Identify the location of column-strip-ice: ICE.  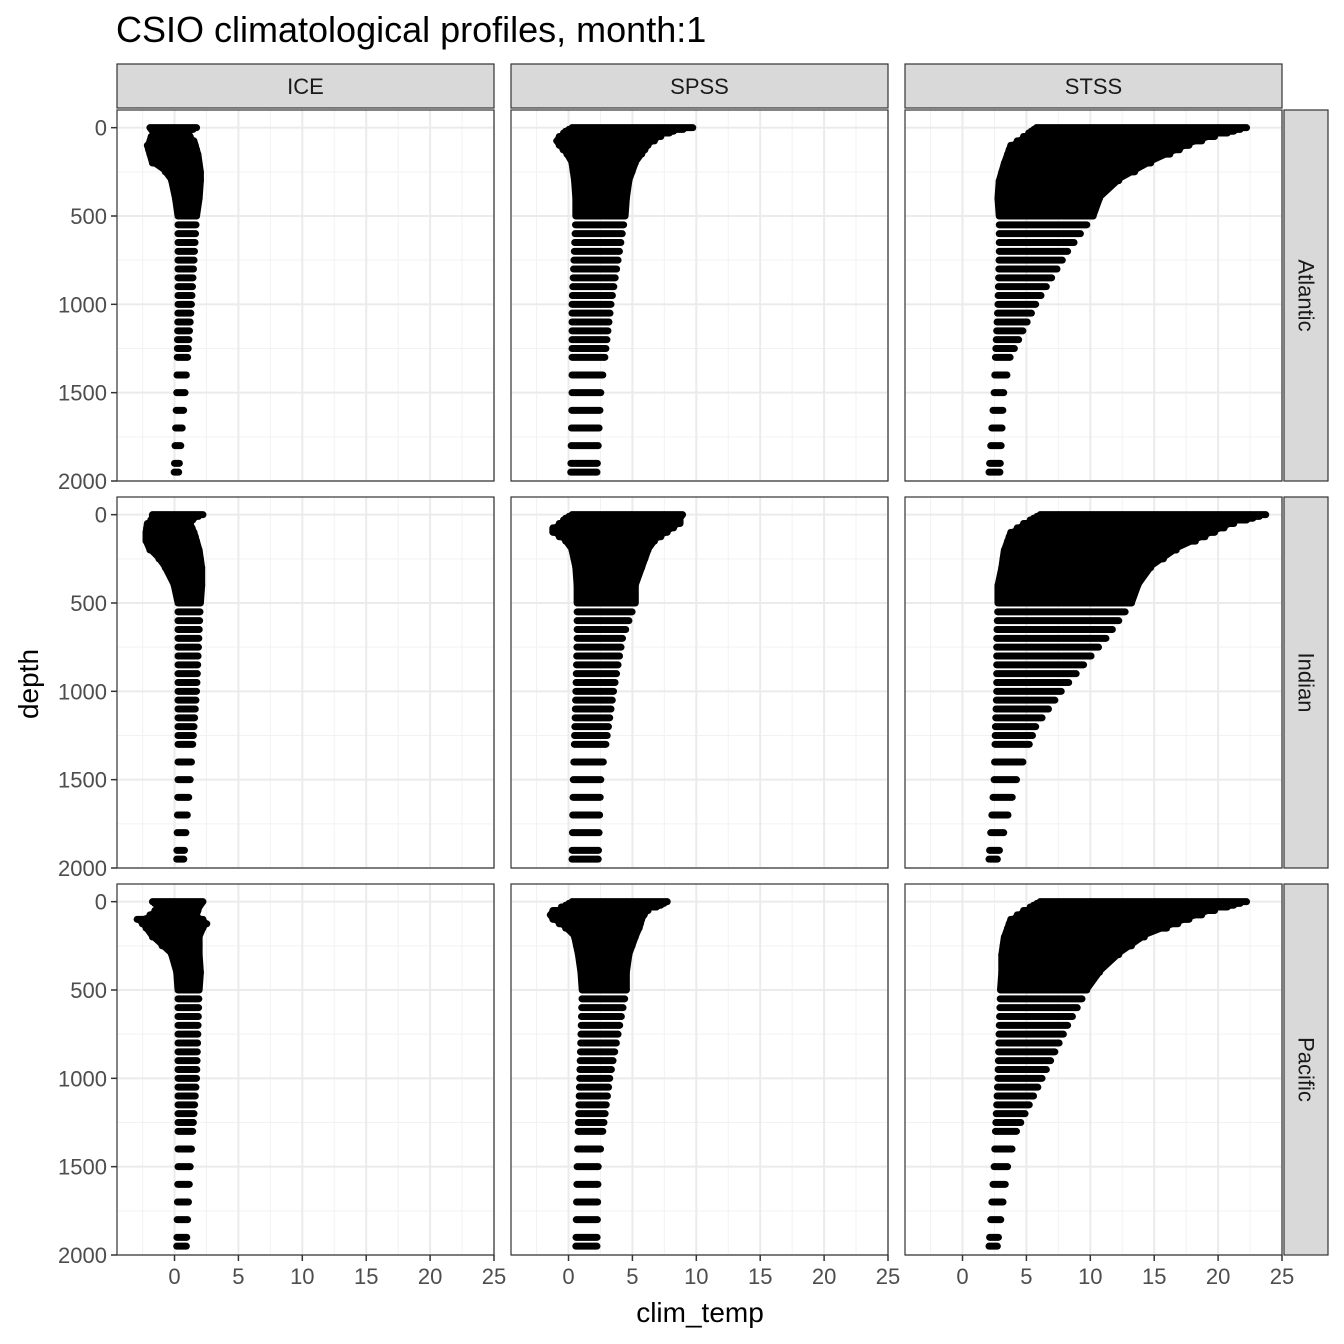
(305, 86).